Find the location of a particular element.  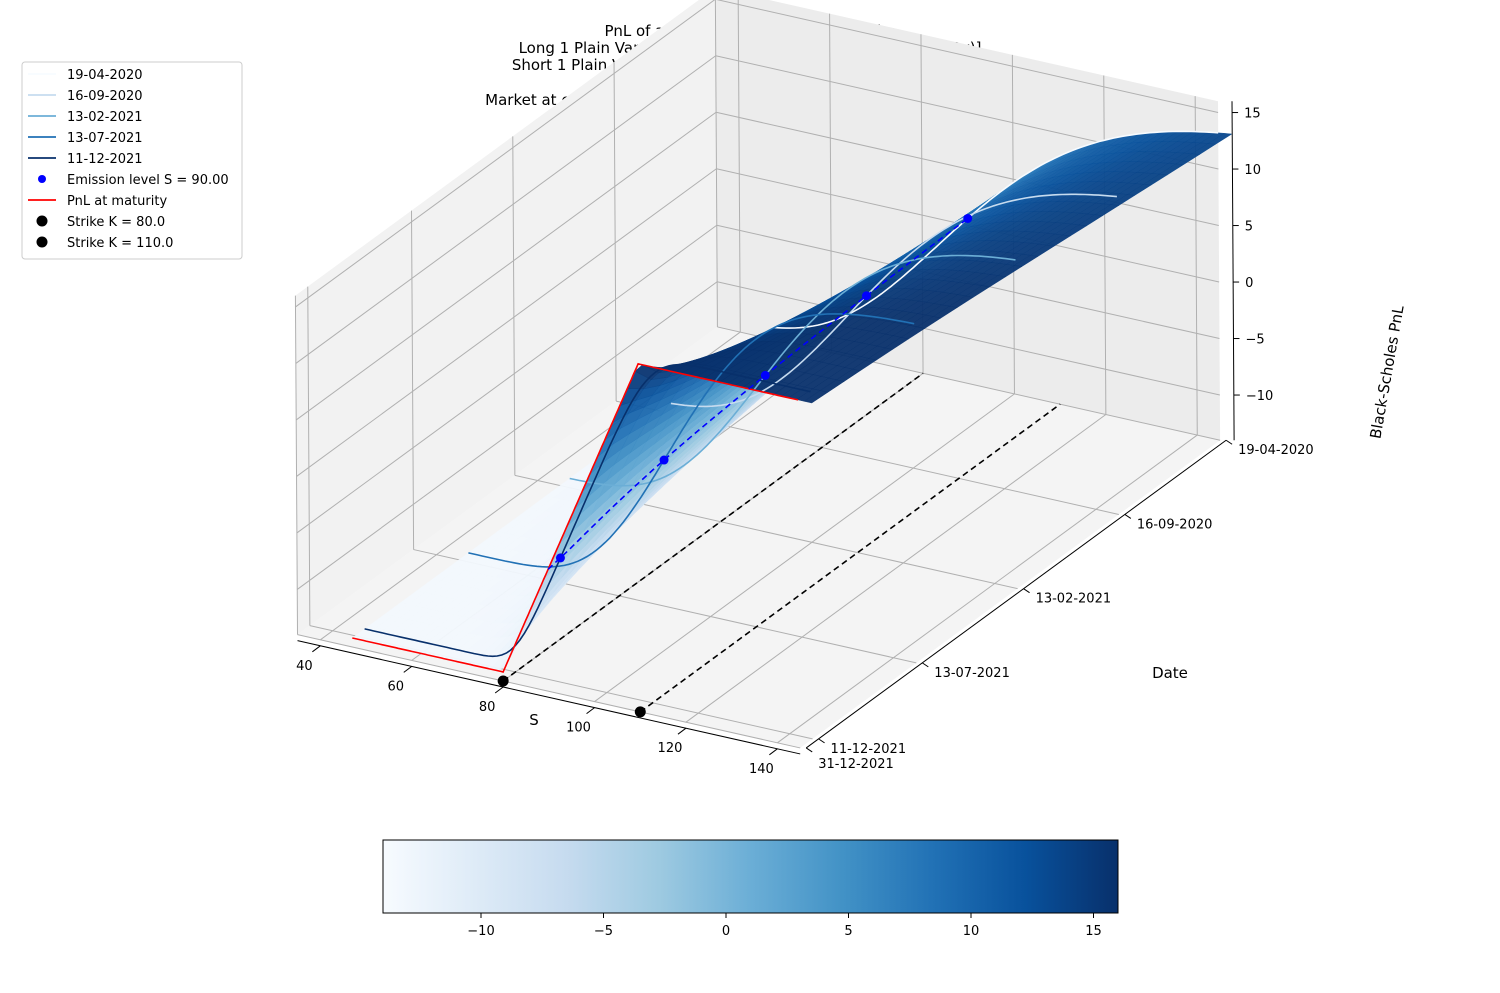

legend-label: Strike K = 110.0 is located at coordinates (120, 243).